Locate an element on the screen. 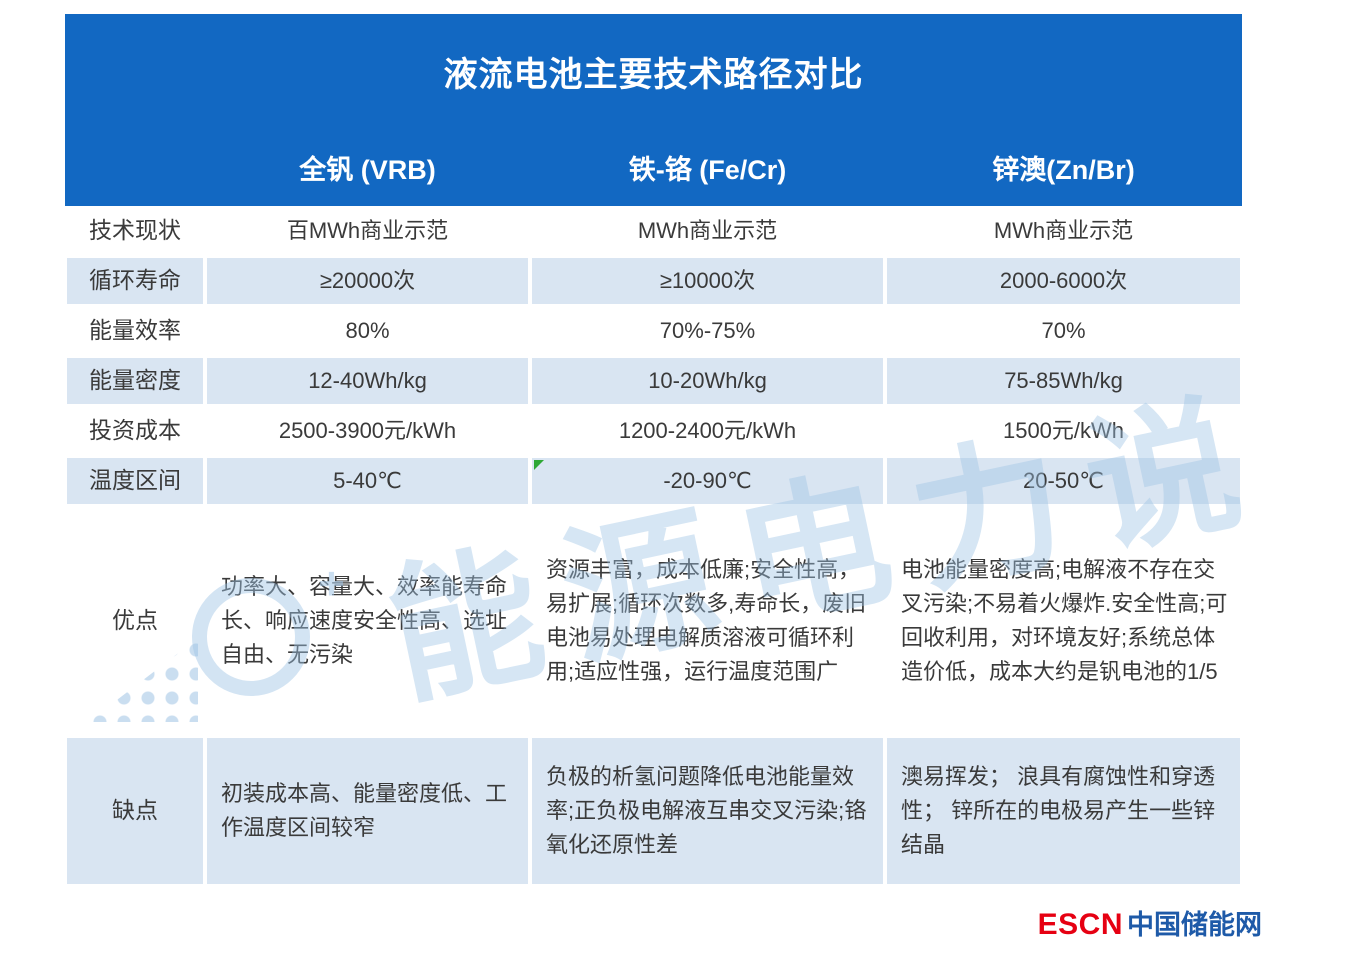  column-header-vrb: 全钒 (VRB) is located at coordinates (367, 169).